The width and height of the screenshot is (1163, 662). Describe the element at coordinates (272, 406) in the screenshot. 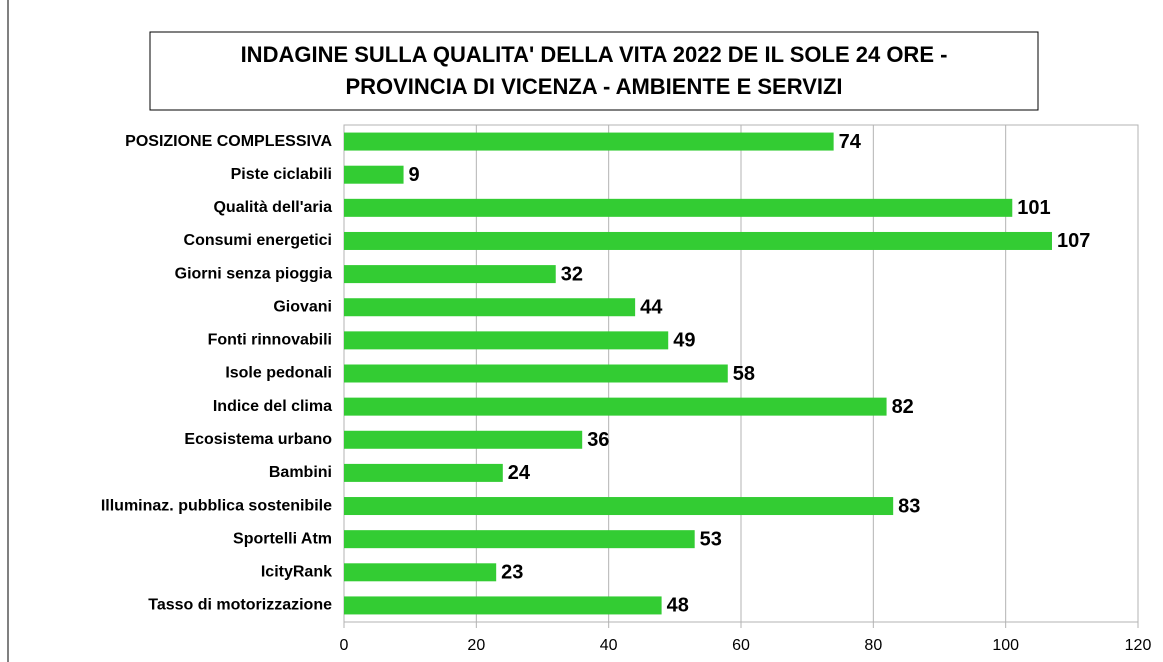

I see `y-tick-label: Indice del clima` at that location.